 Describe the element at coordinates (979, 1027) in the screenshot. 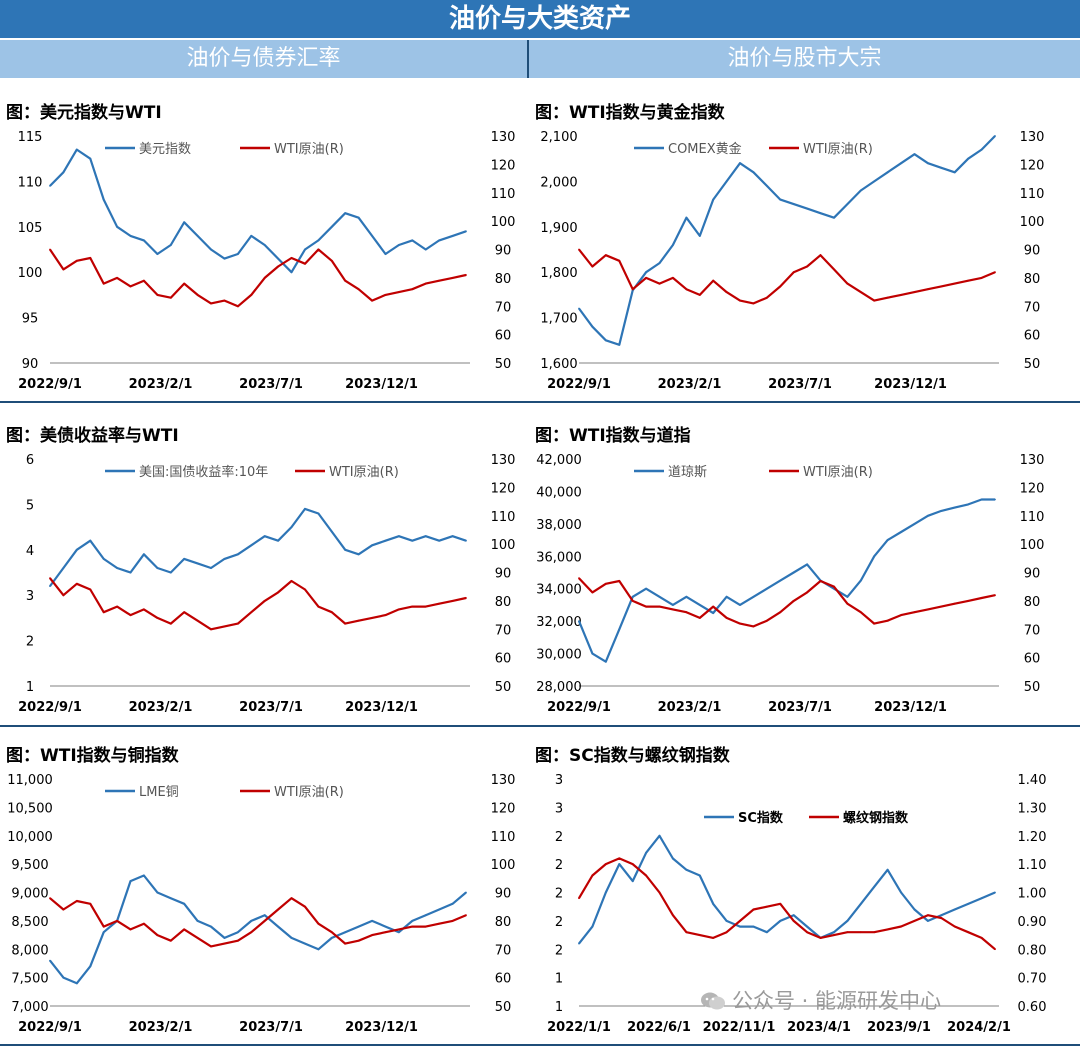

I see `x-tick-label: 2024/2/1` at that location.